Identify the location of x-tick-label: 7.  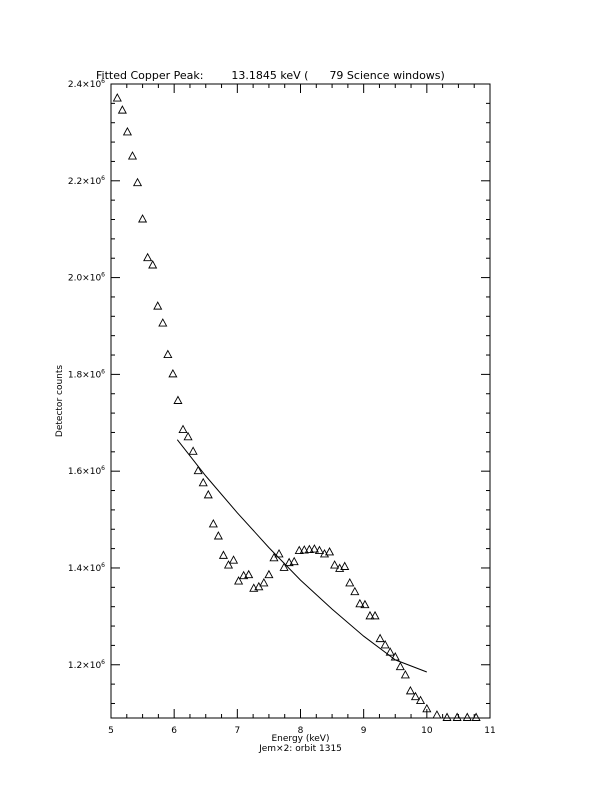
(237, 731).